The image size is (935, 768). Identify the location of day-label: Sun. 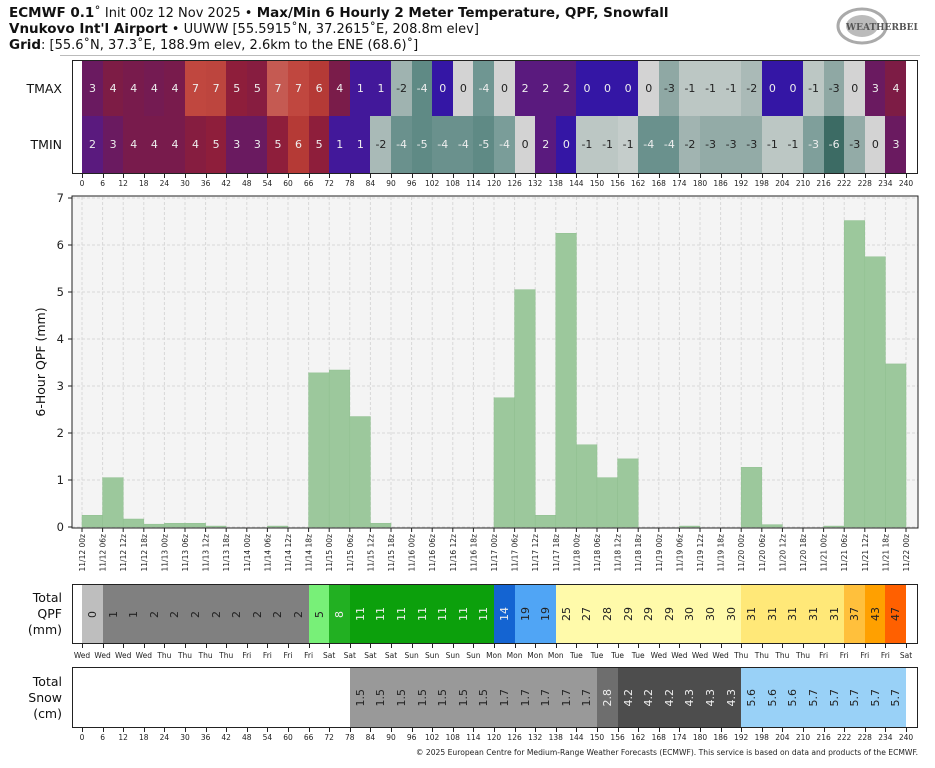
(432, 655).